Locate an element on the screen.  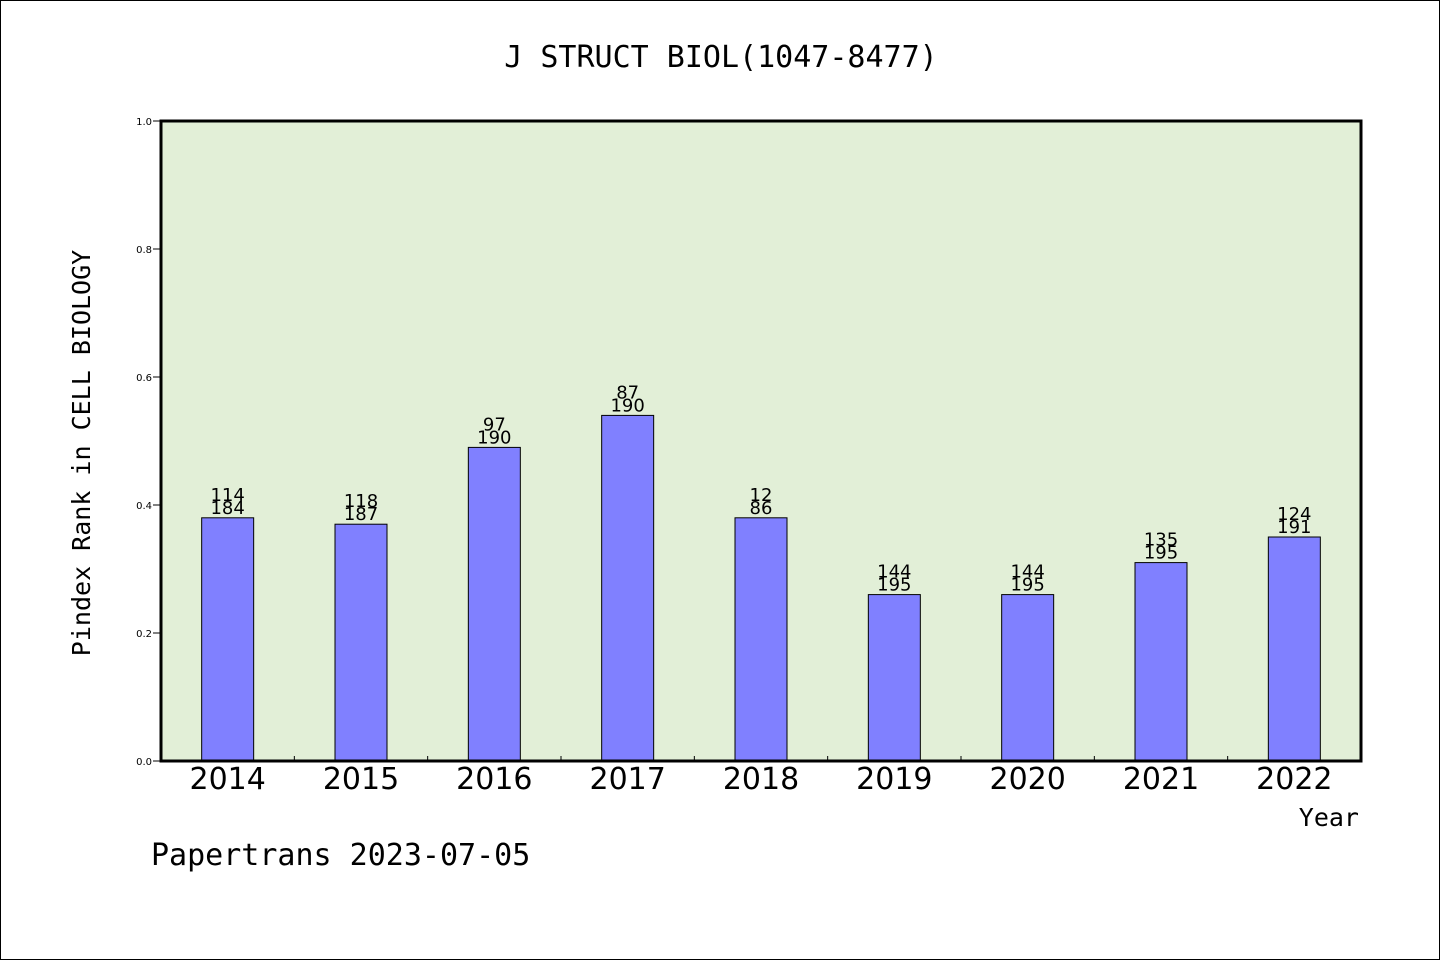
bar-2015 is located at coordinates (361, 642).